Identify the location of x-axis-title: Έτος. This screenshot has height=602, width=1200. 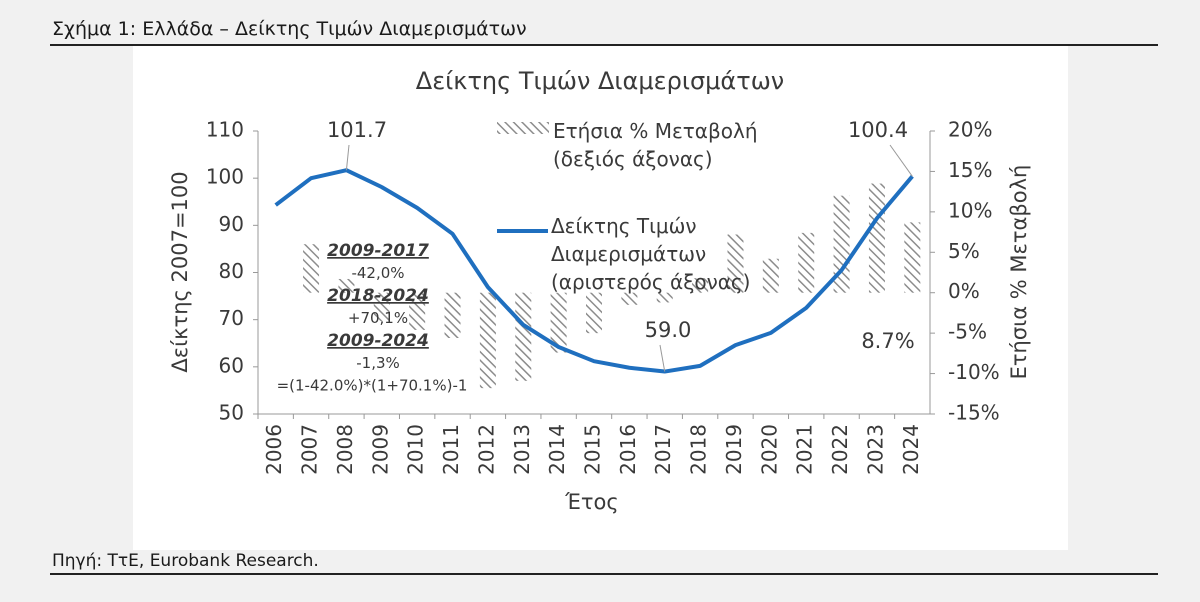
(591, 502).